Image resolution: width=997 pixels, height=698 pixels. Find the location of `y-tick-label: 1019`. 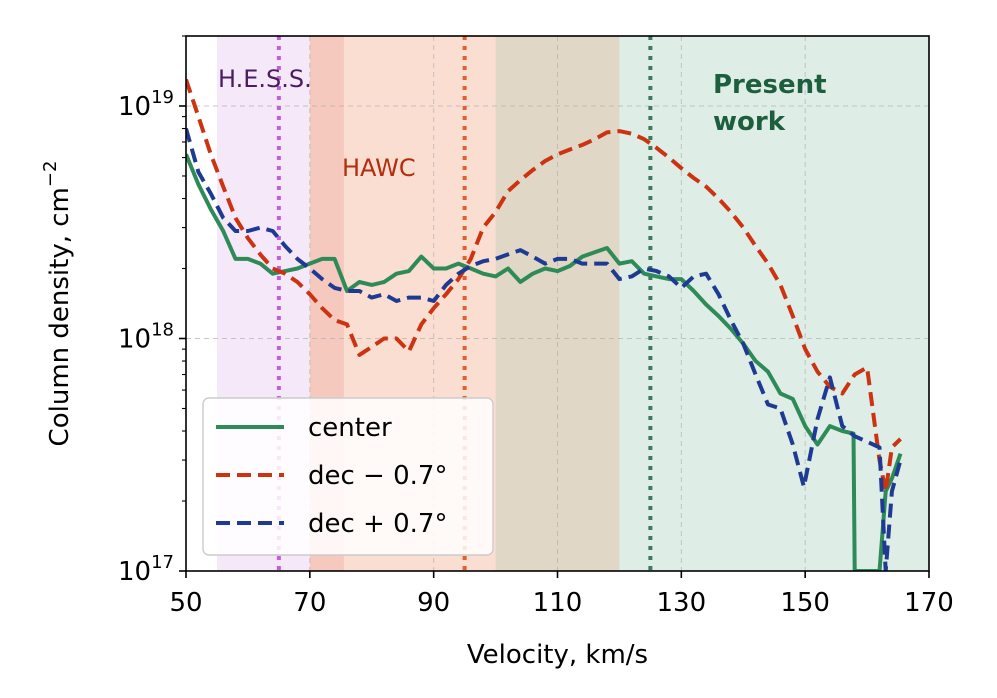

y-tick-label: 1019 is located at coordinates (146, 104).